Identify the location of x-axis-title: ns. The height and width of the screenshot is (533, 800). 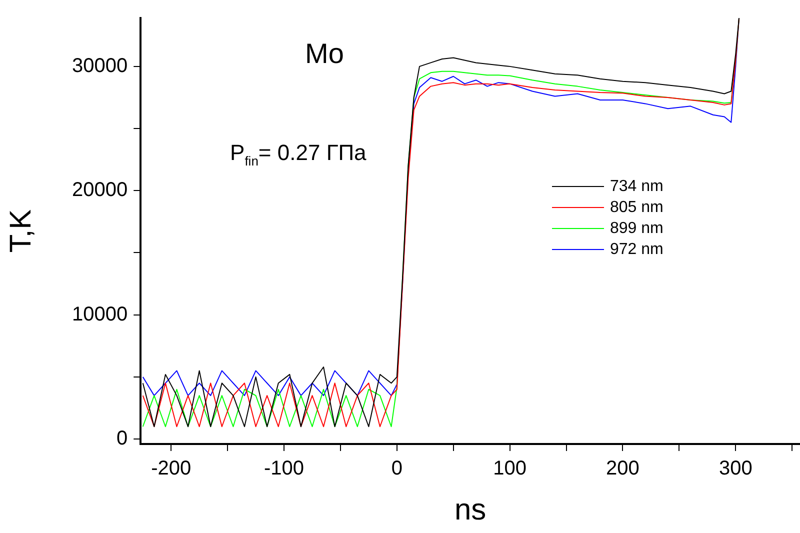
(470, 509).